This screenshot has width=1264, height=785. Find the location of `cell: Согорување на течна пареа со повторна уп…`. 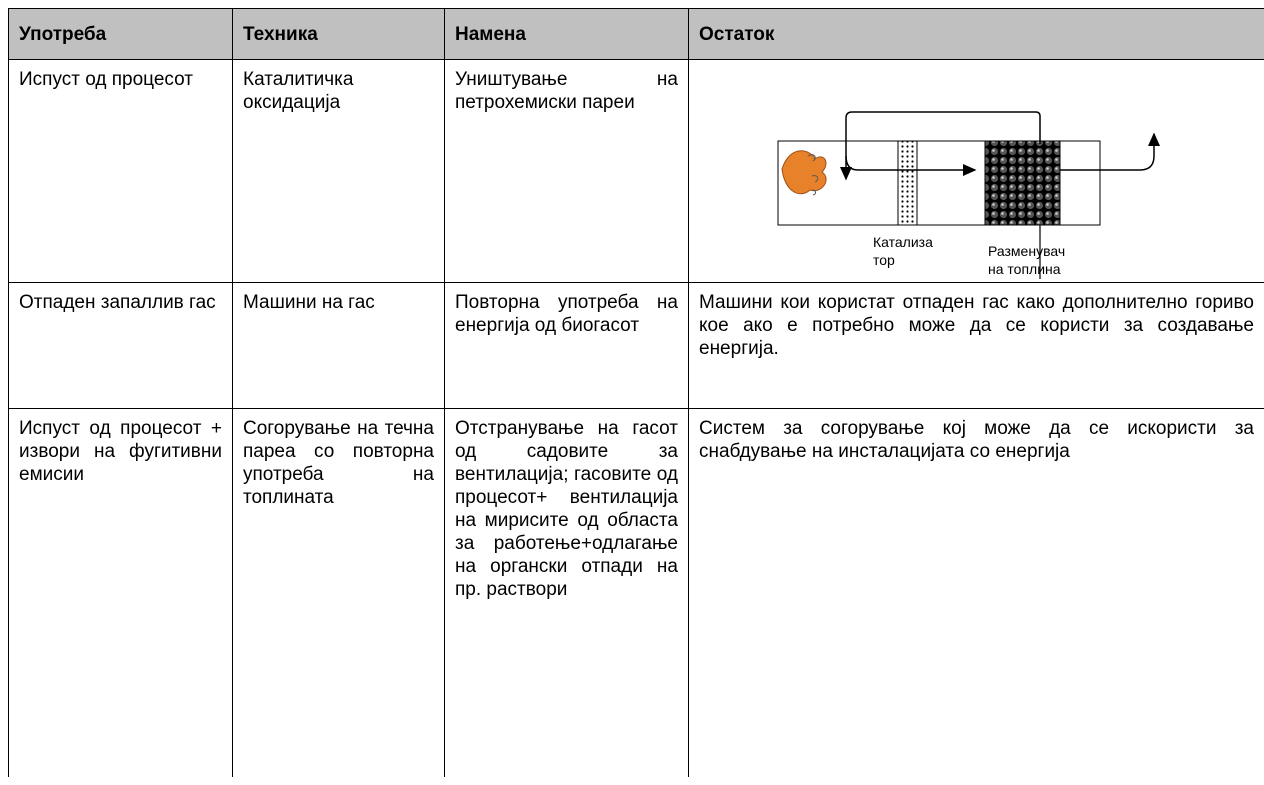

cell: Согорување на течна пареа со повторна уп… is located at coordinates (338, 592).